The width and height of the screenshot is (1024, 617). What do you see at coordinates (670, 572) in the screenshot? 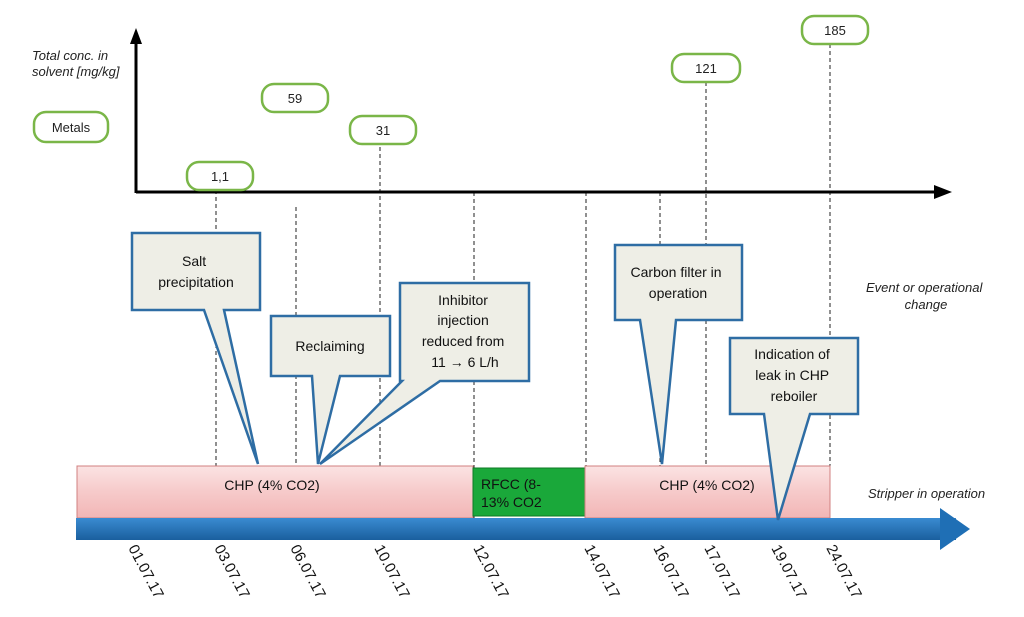
I see `date-label: 16.07.17` at bounding box center [670, 572].